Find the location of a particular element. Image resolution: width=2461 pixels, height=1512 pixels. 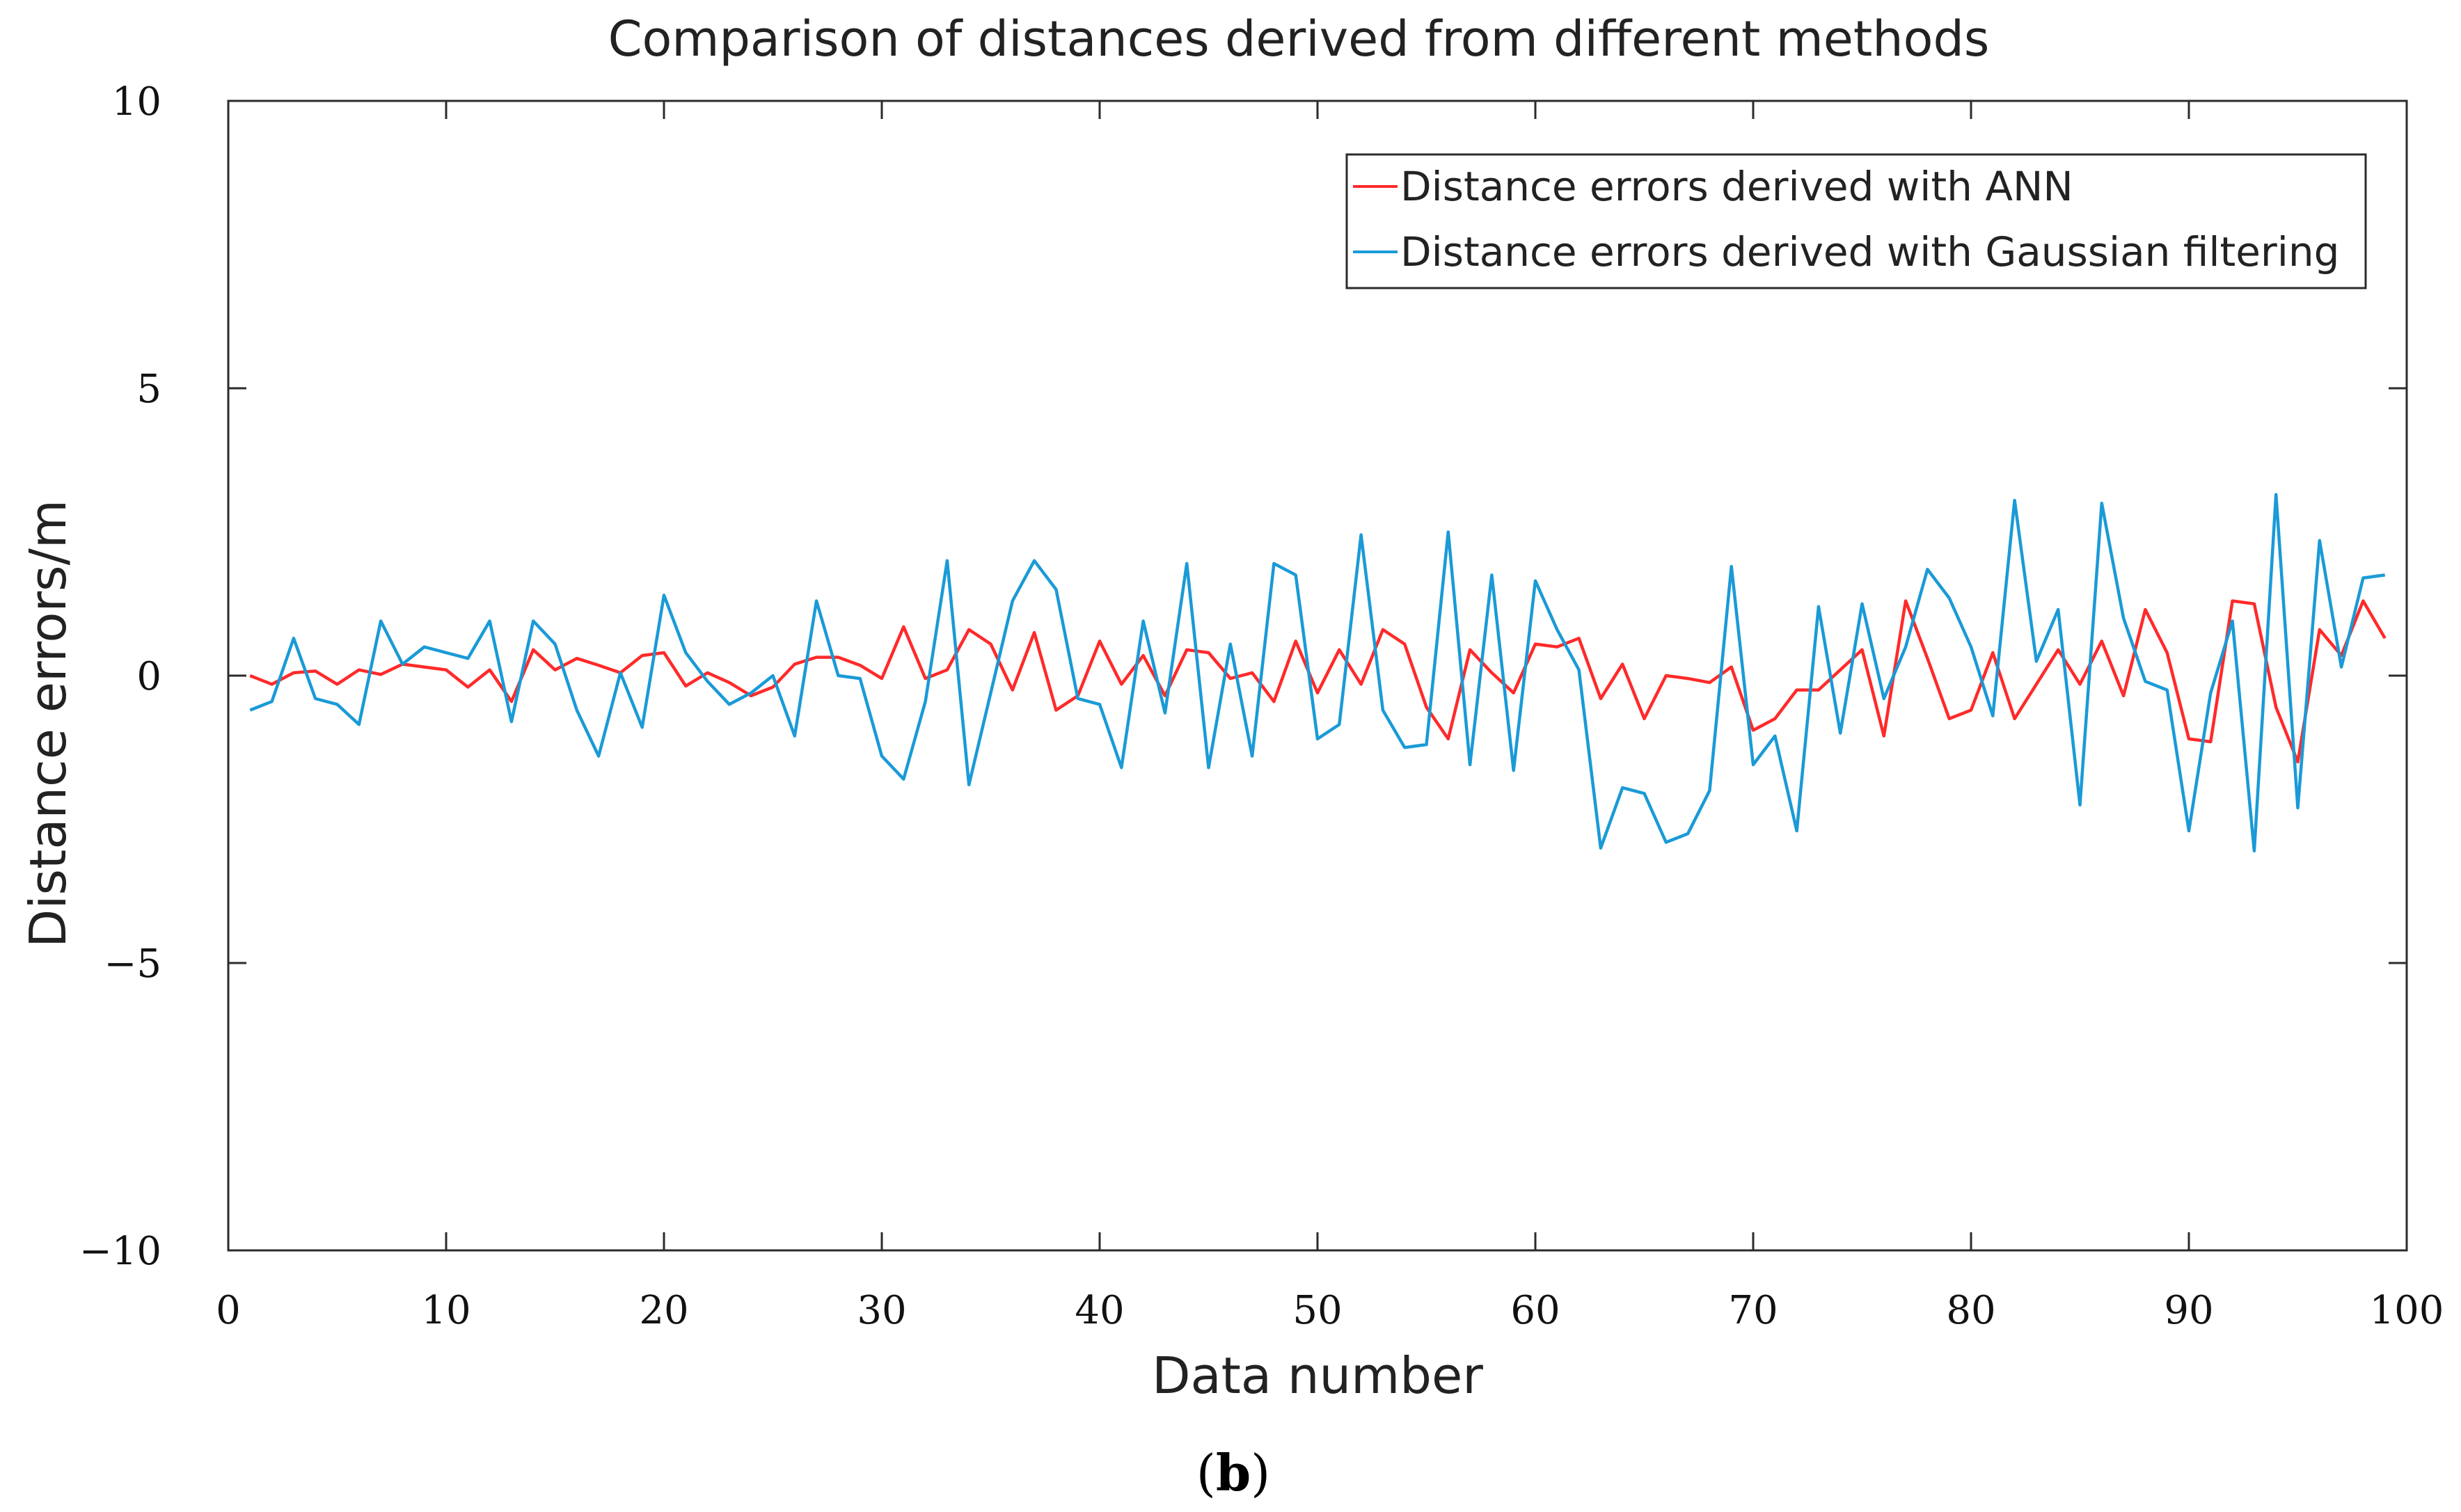

x-tick-label: 50 is located at coordinates (1317, 1310).